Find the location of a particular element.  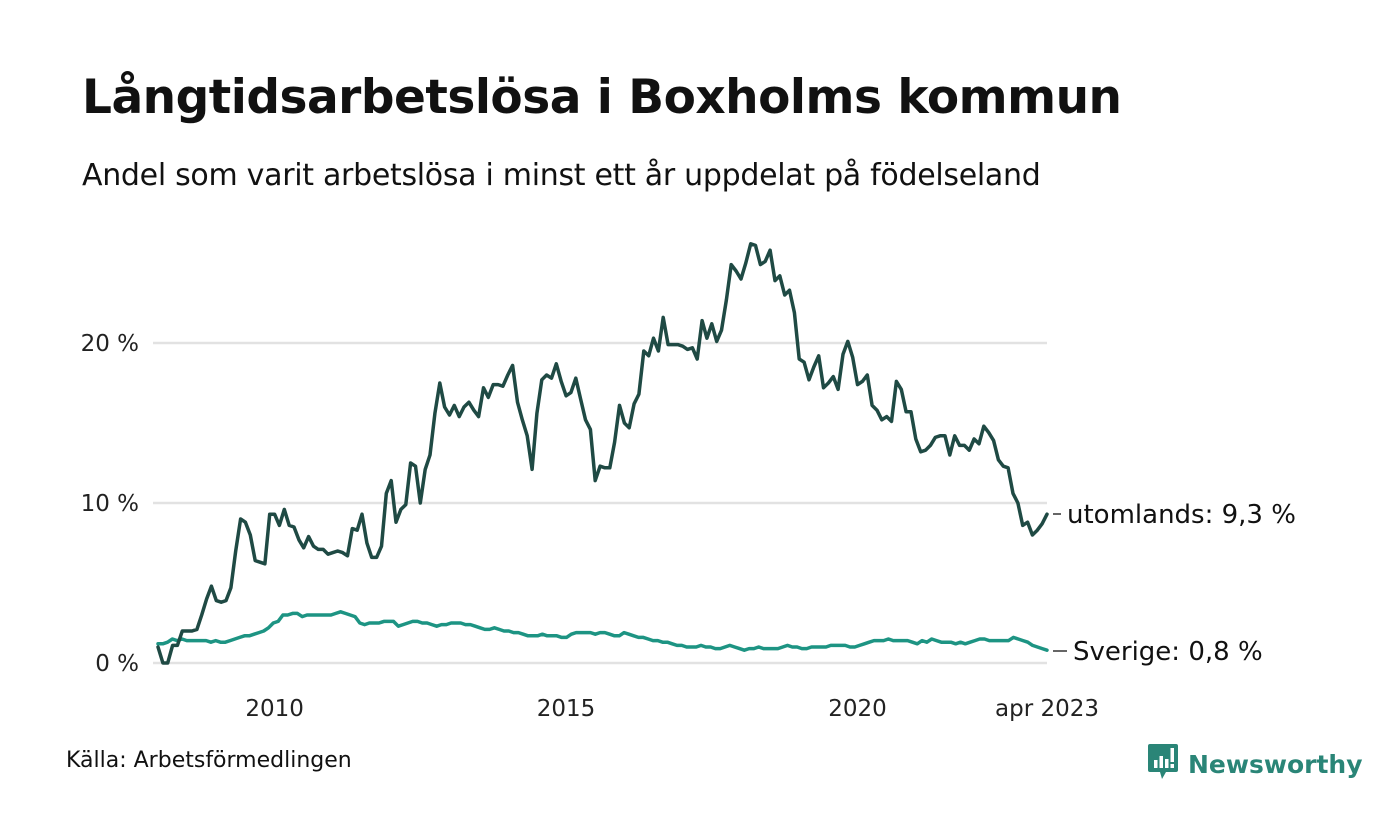

newsworthy-chart-bubble-icon is located at coordinates (1163, 764).